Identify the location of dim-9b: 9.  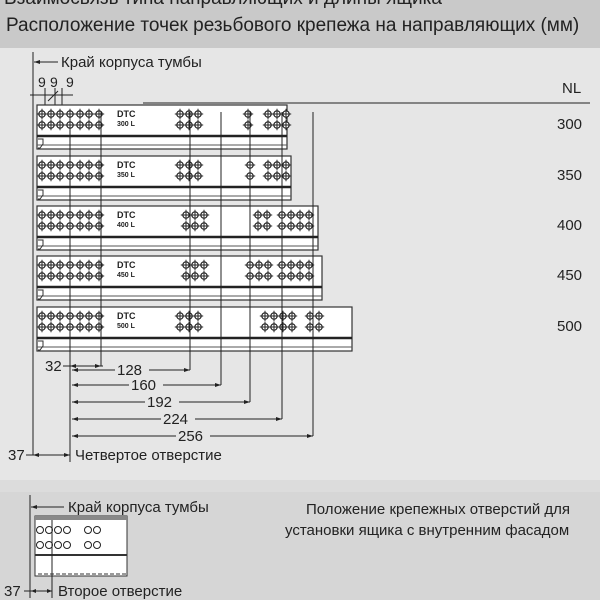
(54, 82).